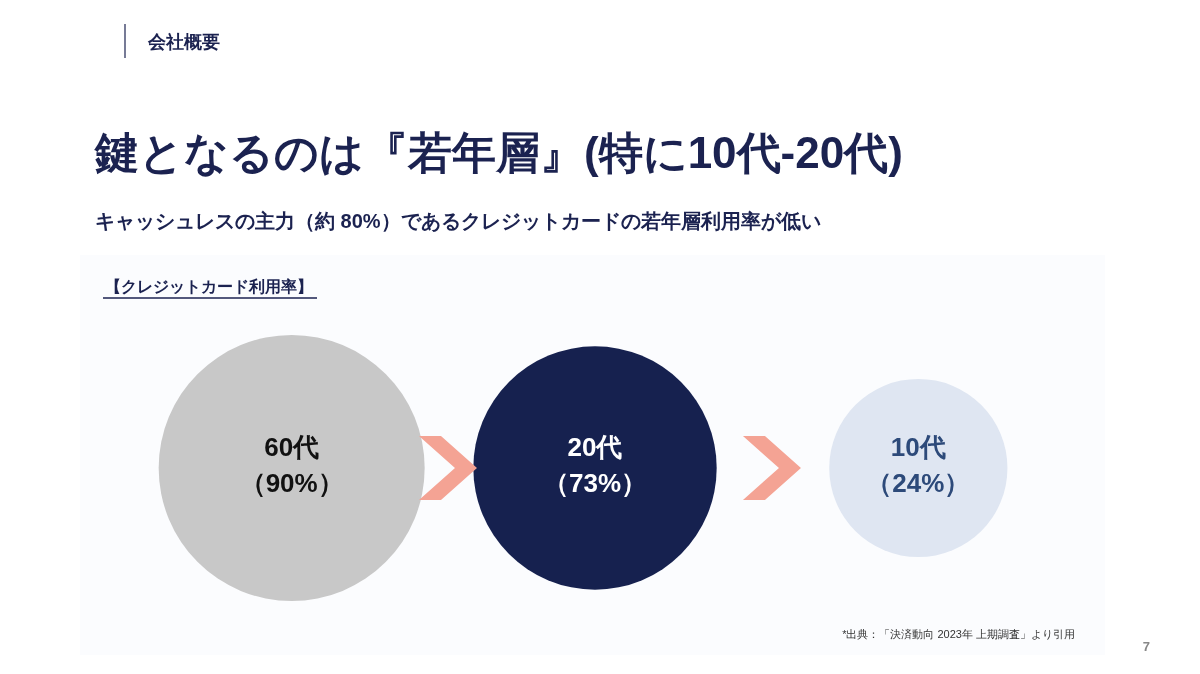 This screenshot has height=674, width=1200. What do you see at coordinates (292, 447) in the screenshot?
I see `category: 60代` at bounding box center [292, 447].